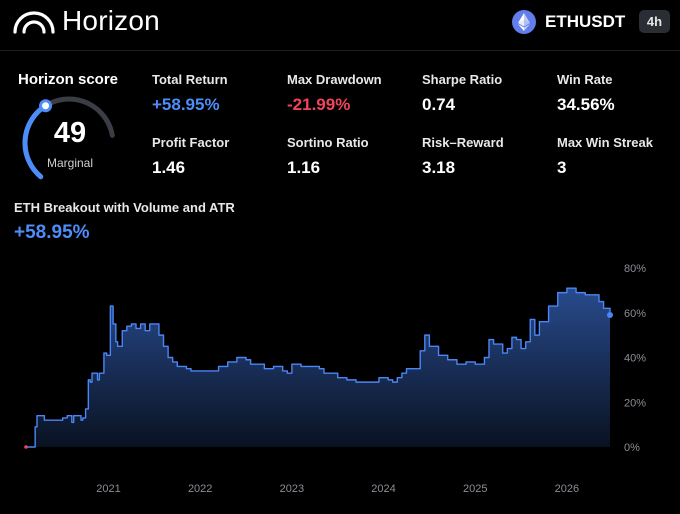  What do you see at coordinates (340, 50) in the screenshot?
I see `header-divider` at bounding box center [340, 50].